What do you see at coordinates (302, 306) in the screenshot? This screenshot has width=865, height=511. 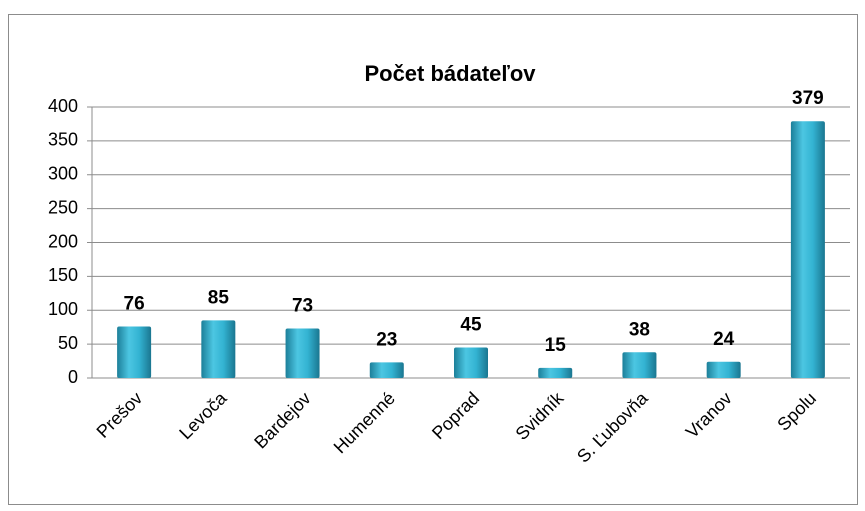 I see `data-label: 73` at bounding box center [302, 306].